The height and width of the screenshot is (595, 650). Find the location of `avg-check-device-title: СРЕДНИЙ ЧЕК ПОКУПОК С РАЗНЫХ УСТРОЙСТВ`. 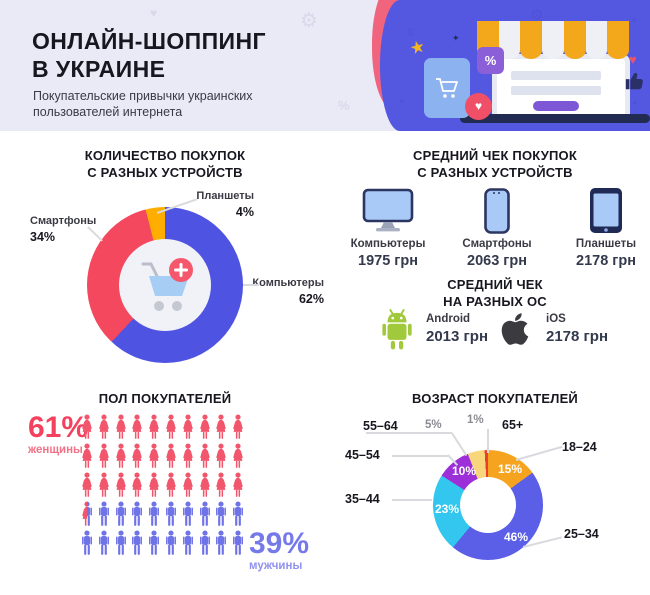

avg-check-device-title: СРЕДНИЙ ЧЕК ПОКУПОК С РАЗНЫХ УСТРОЙСТВ is located at coordinates (495, 164).